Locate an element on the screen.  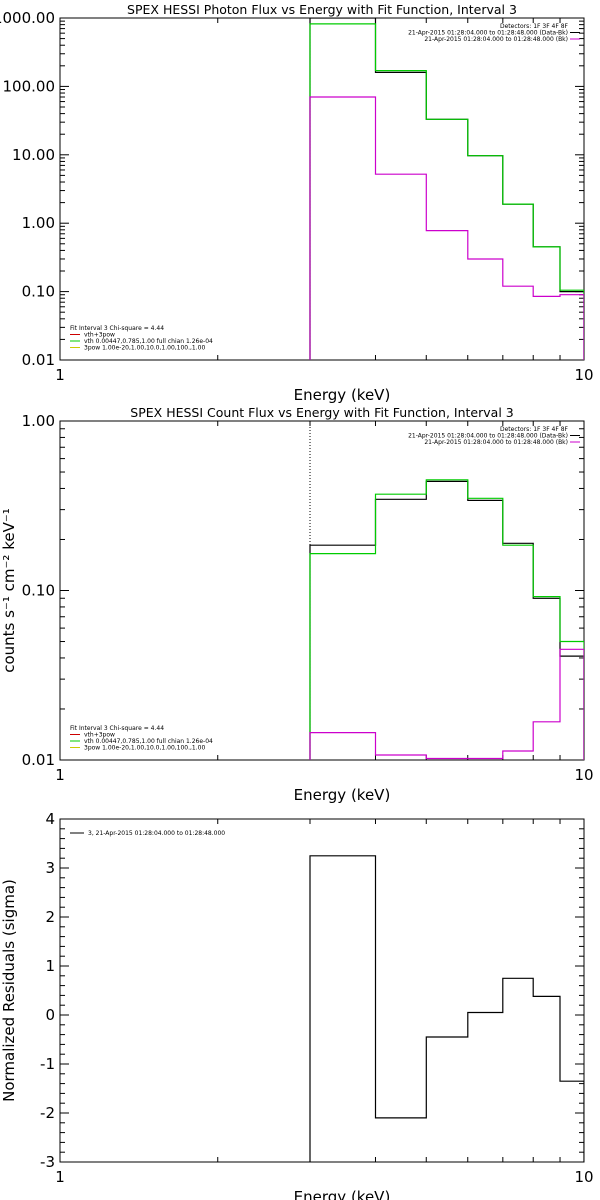
y-tick-label: 3 is located at coordinates (50, 868).